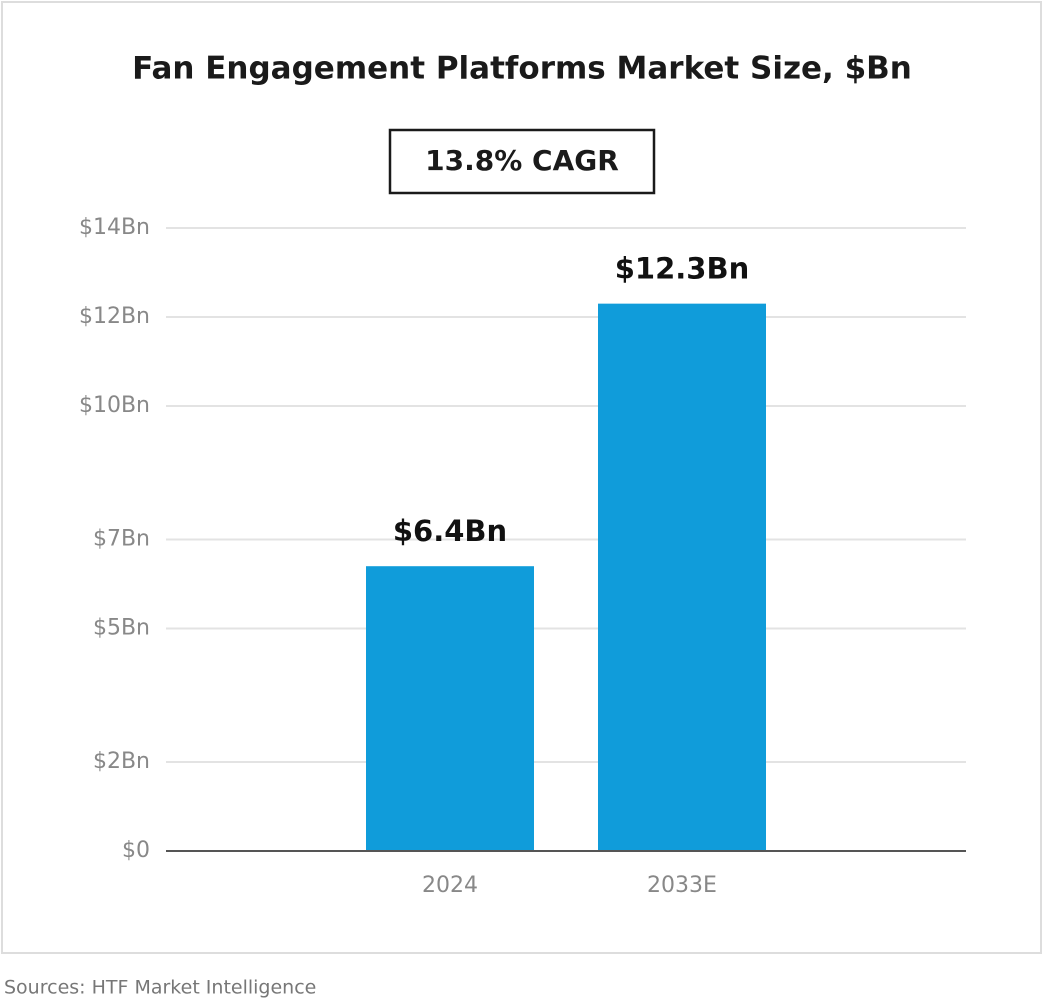 The width and height of the screenshot is (1044, 1005). What do you see at coordinates (682, 269) in the screenshot?
I see `value-label: $12.3Bn` at bounding box center [682, 269].